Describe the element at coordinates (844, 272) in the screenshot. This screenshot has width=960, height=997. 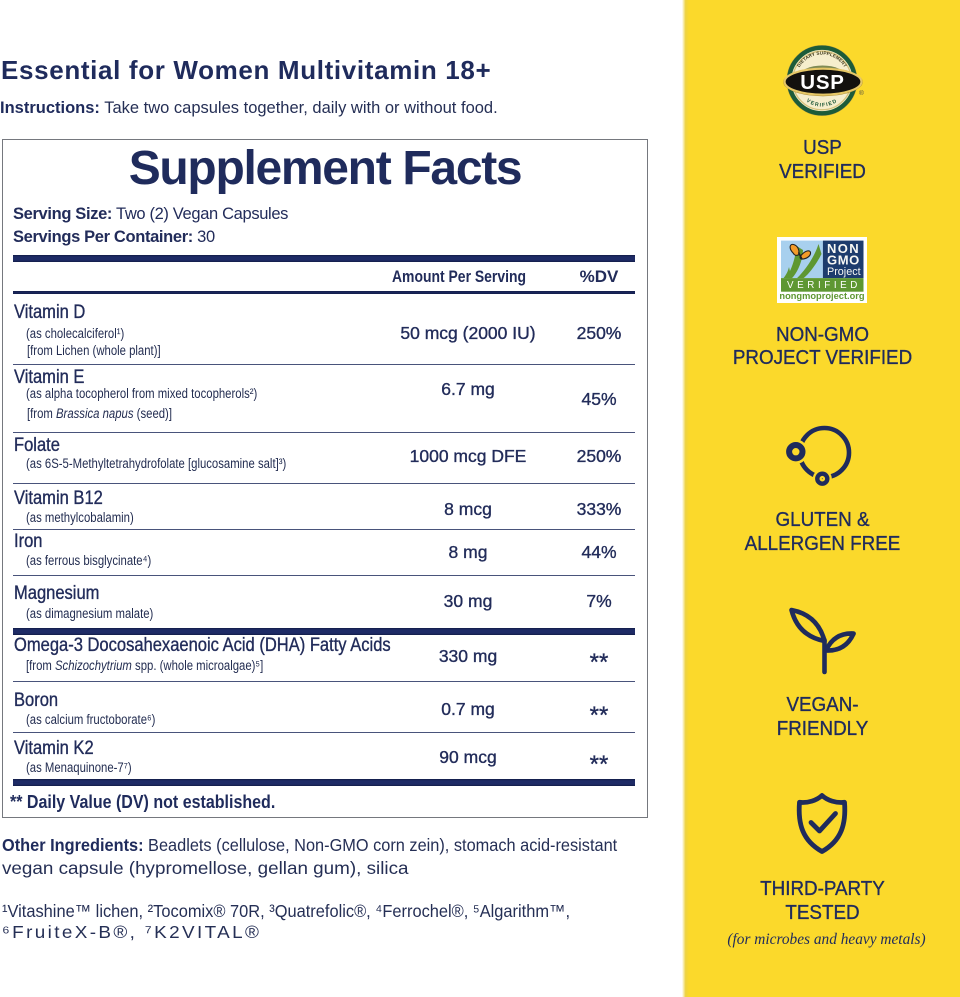
I see `svg-text: Project` at that location.